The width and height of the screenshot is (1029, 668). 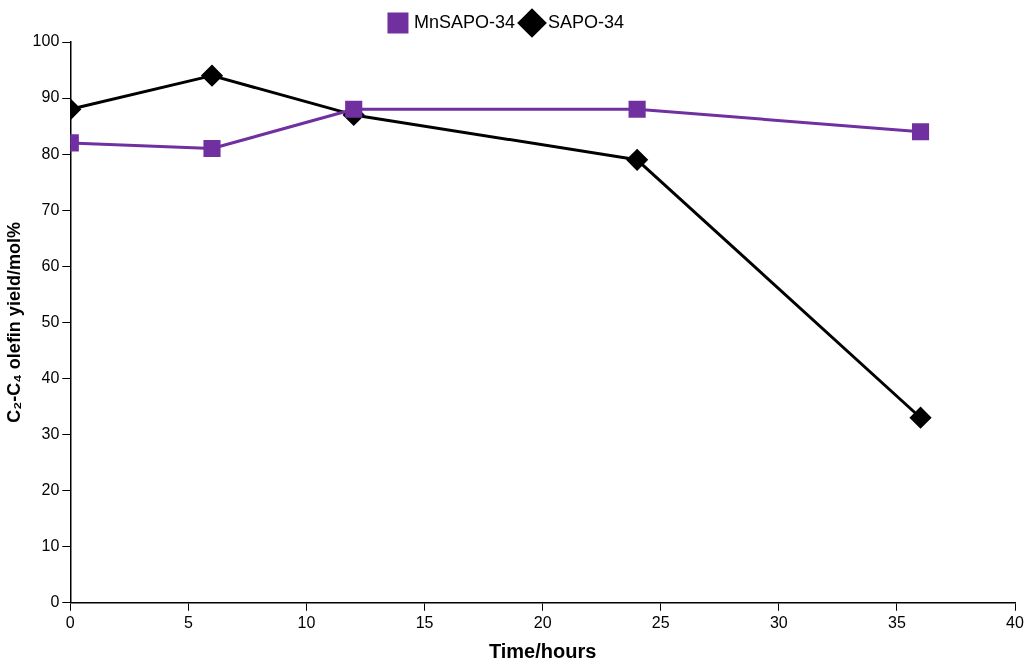 What do you see at coordinates (660, 622) in the screenshot?
I see `x-tick-label: 25` at bounding box center [660, 622].